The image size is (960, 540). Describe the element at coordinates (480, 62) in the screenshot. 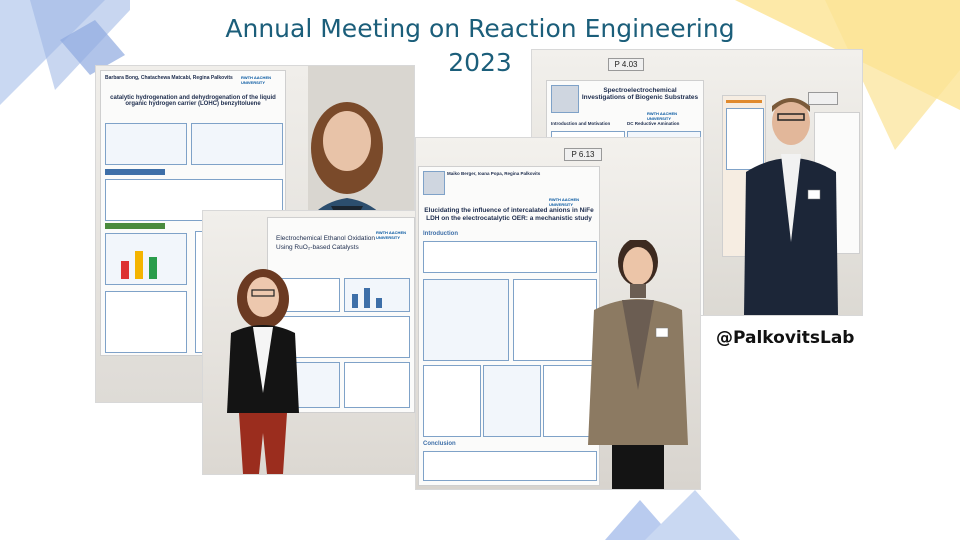

I see `slide-title-line2: 2023` at that location.